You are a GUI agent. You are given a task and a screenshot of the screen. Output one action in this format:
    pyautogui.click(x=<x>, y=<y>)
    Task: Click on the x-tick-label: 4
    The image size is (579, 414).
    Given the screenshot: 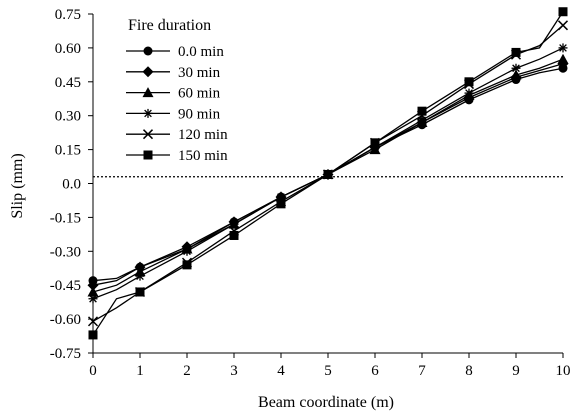 What is the action you would take?
    pyautogui.click(x=281, y=371)
    